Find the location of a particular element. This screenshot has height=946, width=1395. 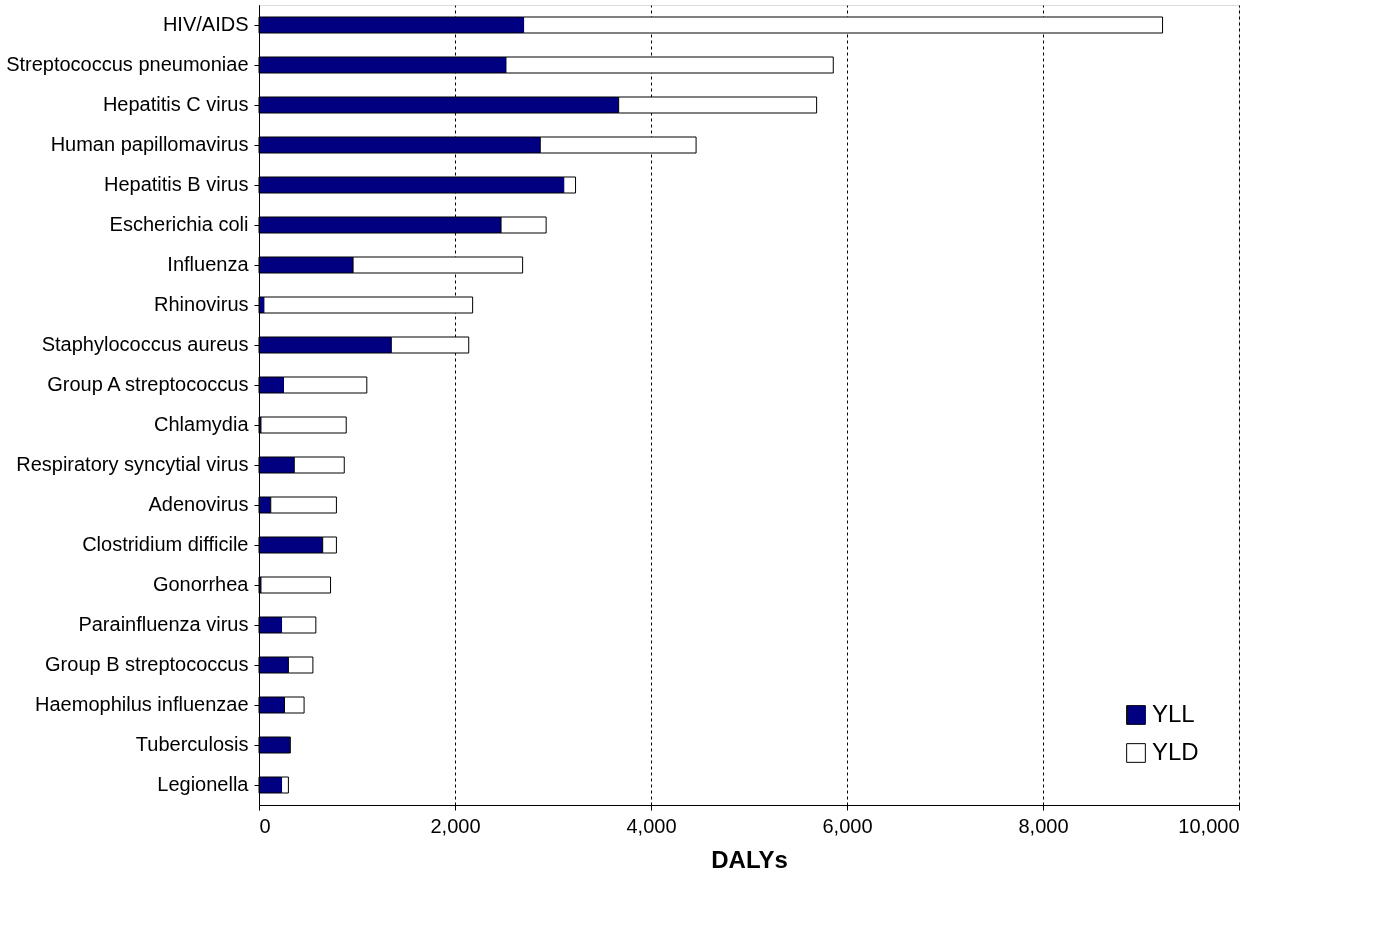

y-tick-label: Gonorrhea is located at coordinates (201, 584).